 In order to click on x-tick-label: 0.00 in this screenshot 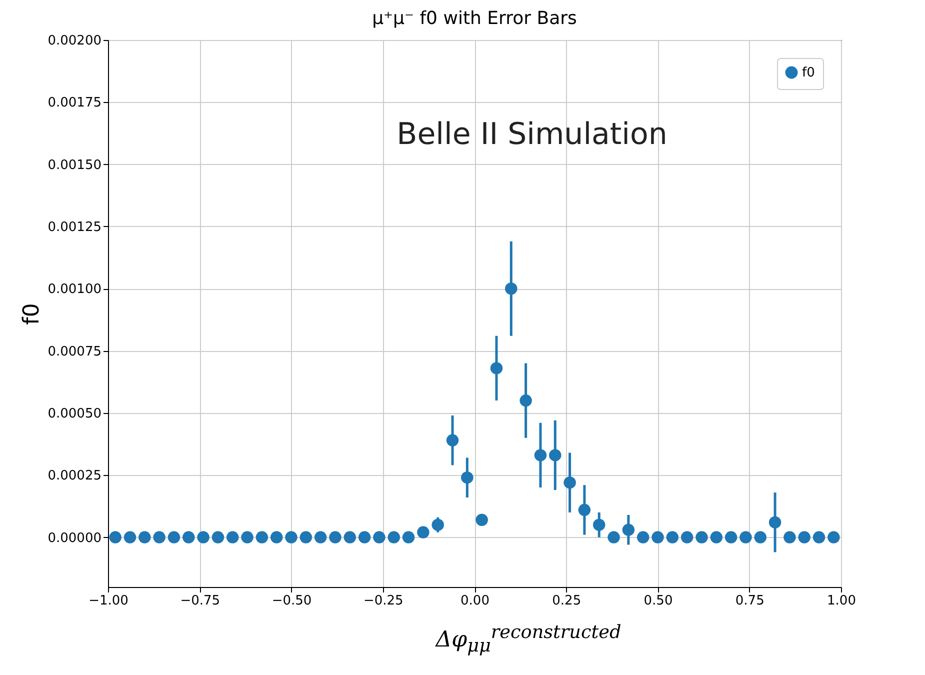, I will do `click(475, 601)`.